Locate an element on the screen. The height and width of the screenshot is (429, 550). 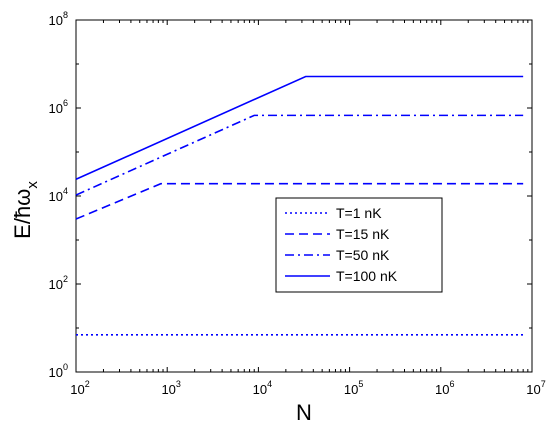
x-tick-label: 10² is located at coordinates (79, 388).